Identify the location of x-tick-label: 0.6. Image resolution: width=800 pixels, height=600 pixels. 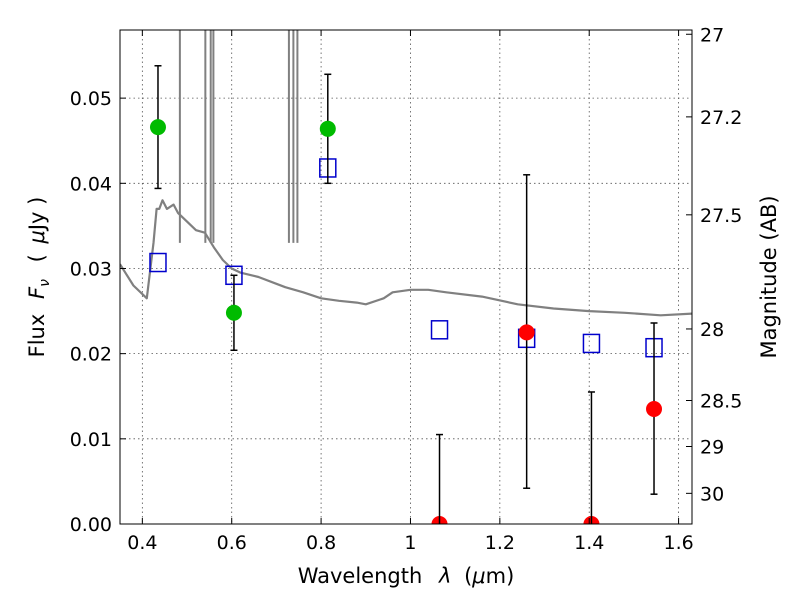
(232, 543).